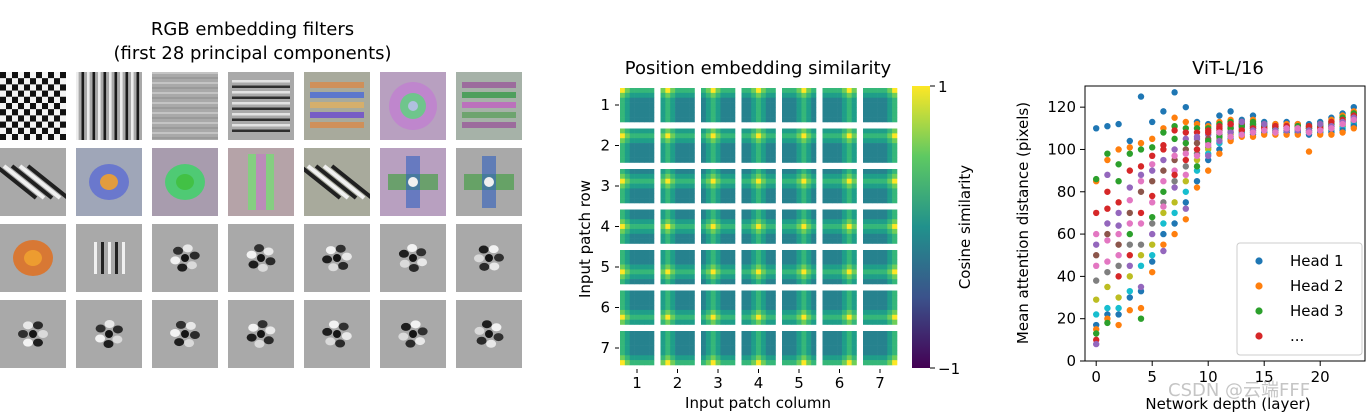  I want to click on position-y-tick-label: 6, so click(605, 308).